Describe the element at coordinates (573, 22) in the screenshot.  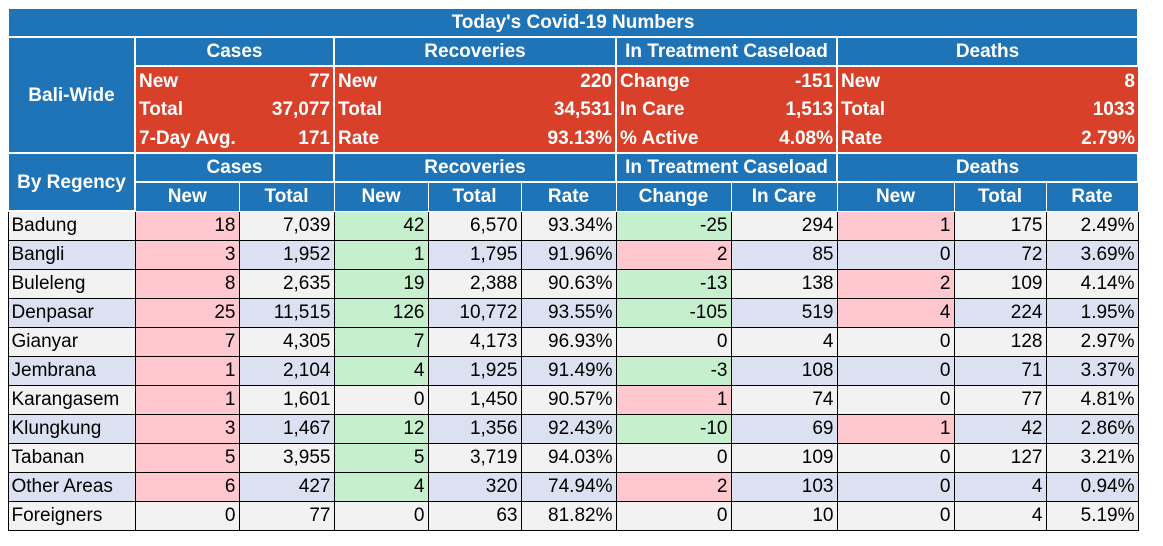
I see `table-title: Today's Covid-19 Numbers` at that location.